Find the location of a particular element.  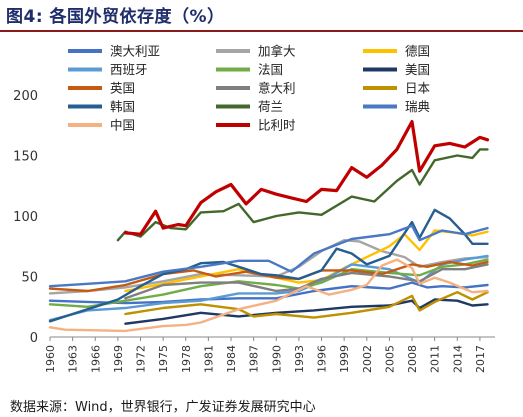

x-tick-label: 2011 is located at coordinates (435, 359).